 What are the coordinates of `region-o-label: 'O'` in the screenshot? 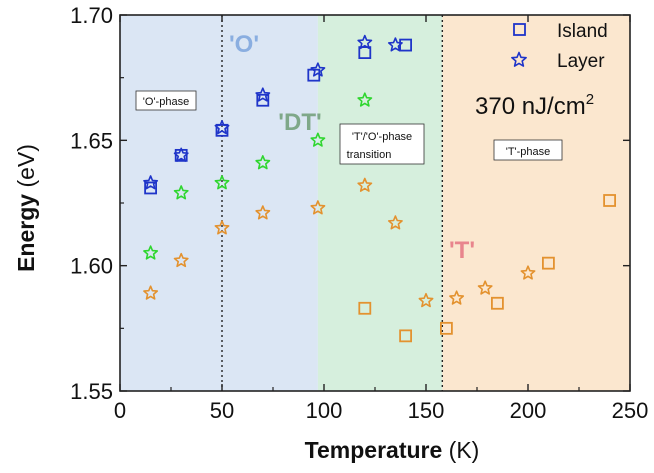 It's located at (244, 44).